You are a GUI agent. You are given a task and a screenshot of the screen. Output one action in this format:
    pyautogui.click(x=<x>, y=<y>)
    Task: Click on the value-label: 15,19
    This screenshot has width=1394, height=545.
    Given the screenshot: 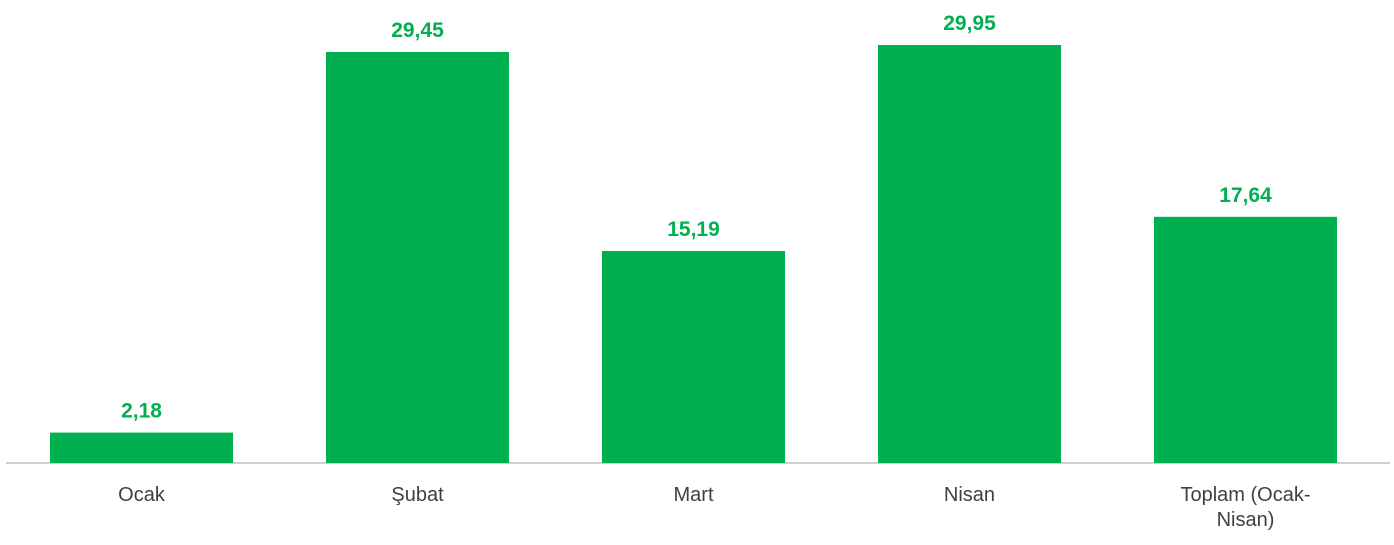 What is the action you would take?
    pyautogui.click(x=693, y=229)
    